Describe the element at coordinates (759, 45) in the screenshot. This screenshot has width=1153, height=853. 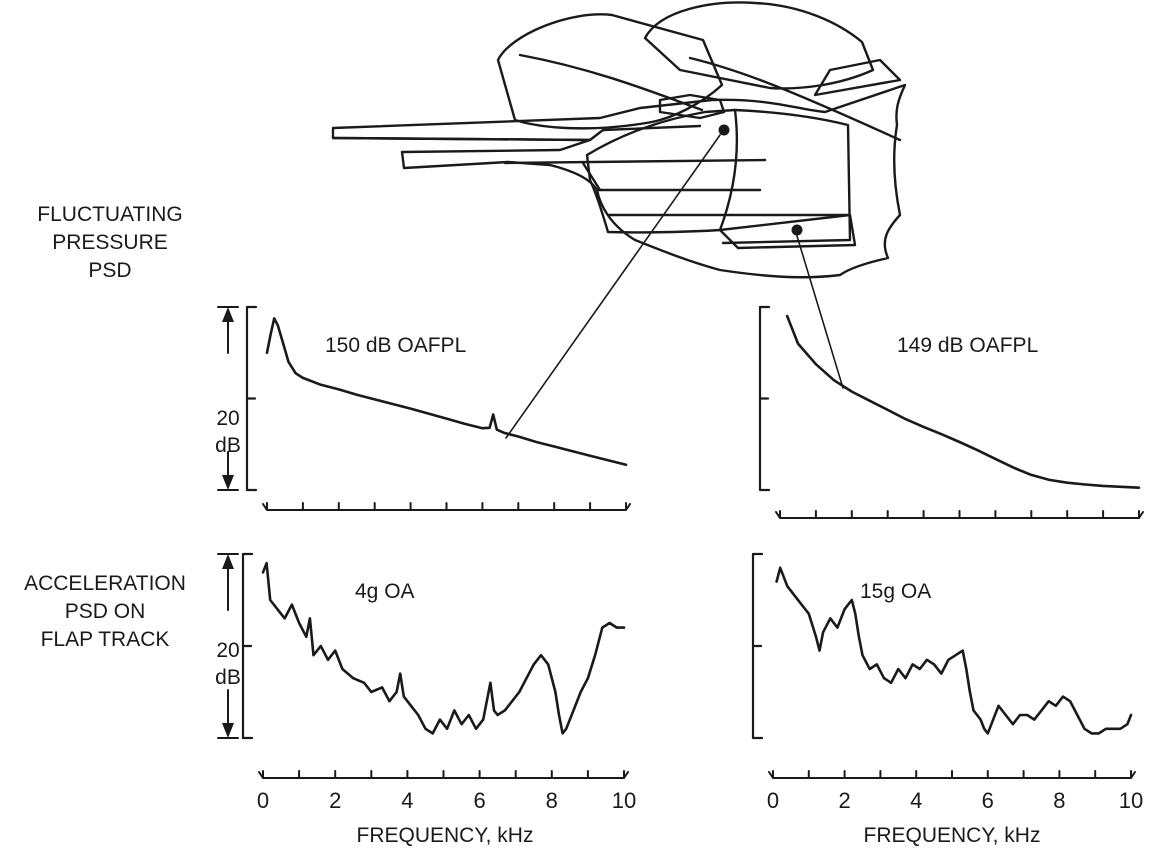
I see `engine-nacelle-right` at that location.